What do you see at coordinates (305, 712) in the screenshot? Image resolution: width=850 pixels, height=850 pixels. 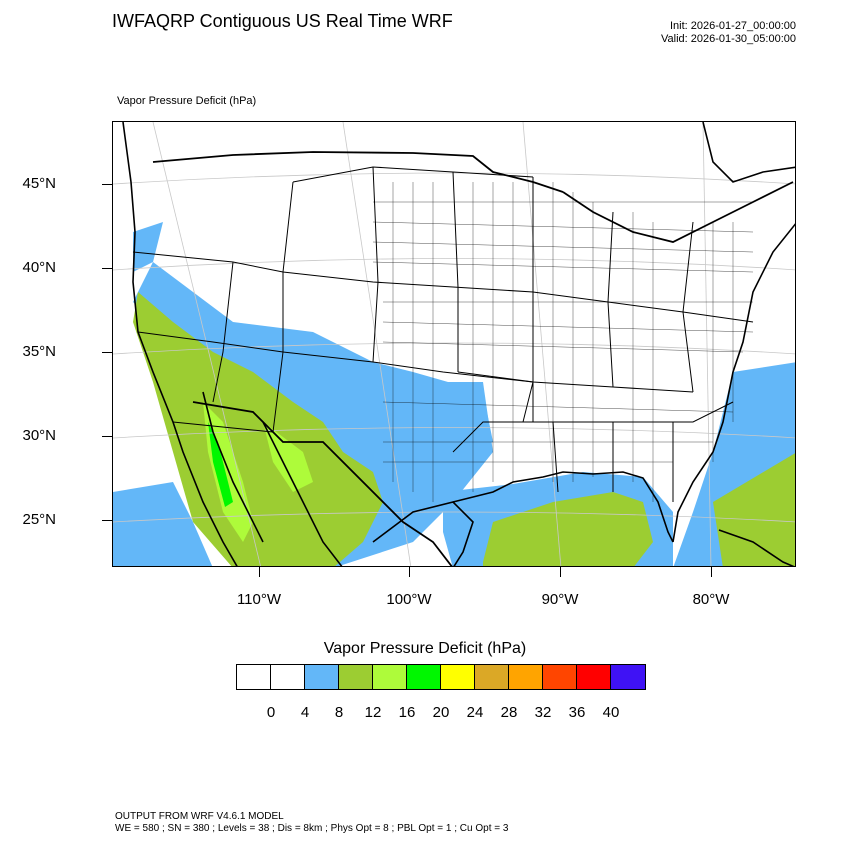 I see `colorbar-label-4: 4` at bounding box center [305, 712].